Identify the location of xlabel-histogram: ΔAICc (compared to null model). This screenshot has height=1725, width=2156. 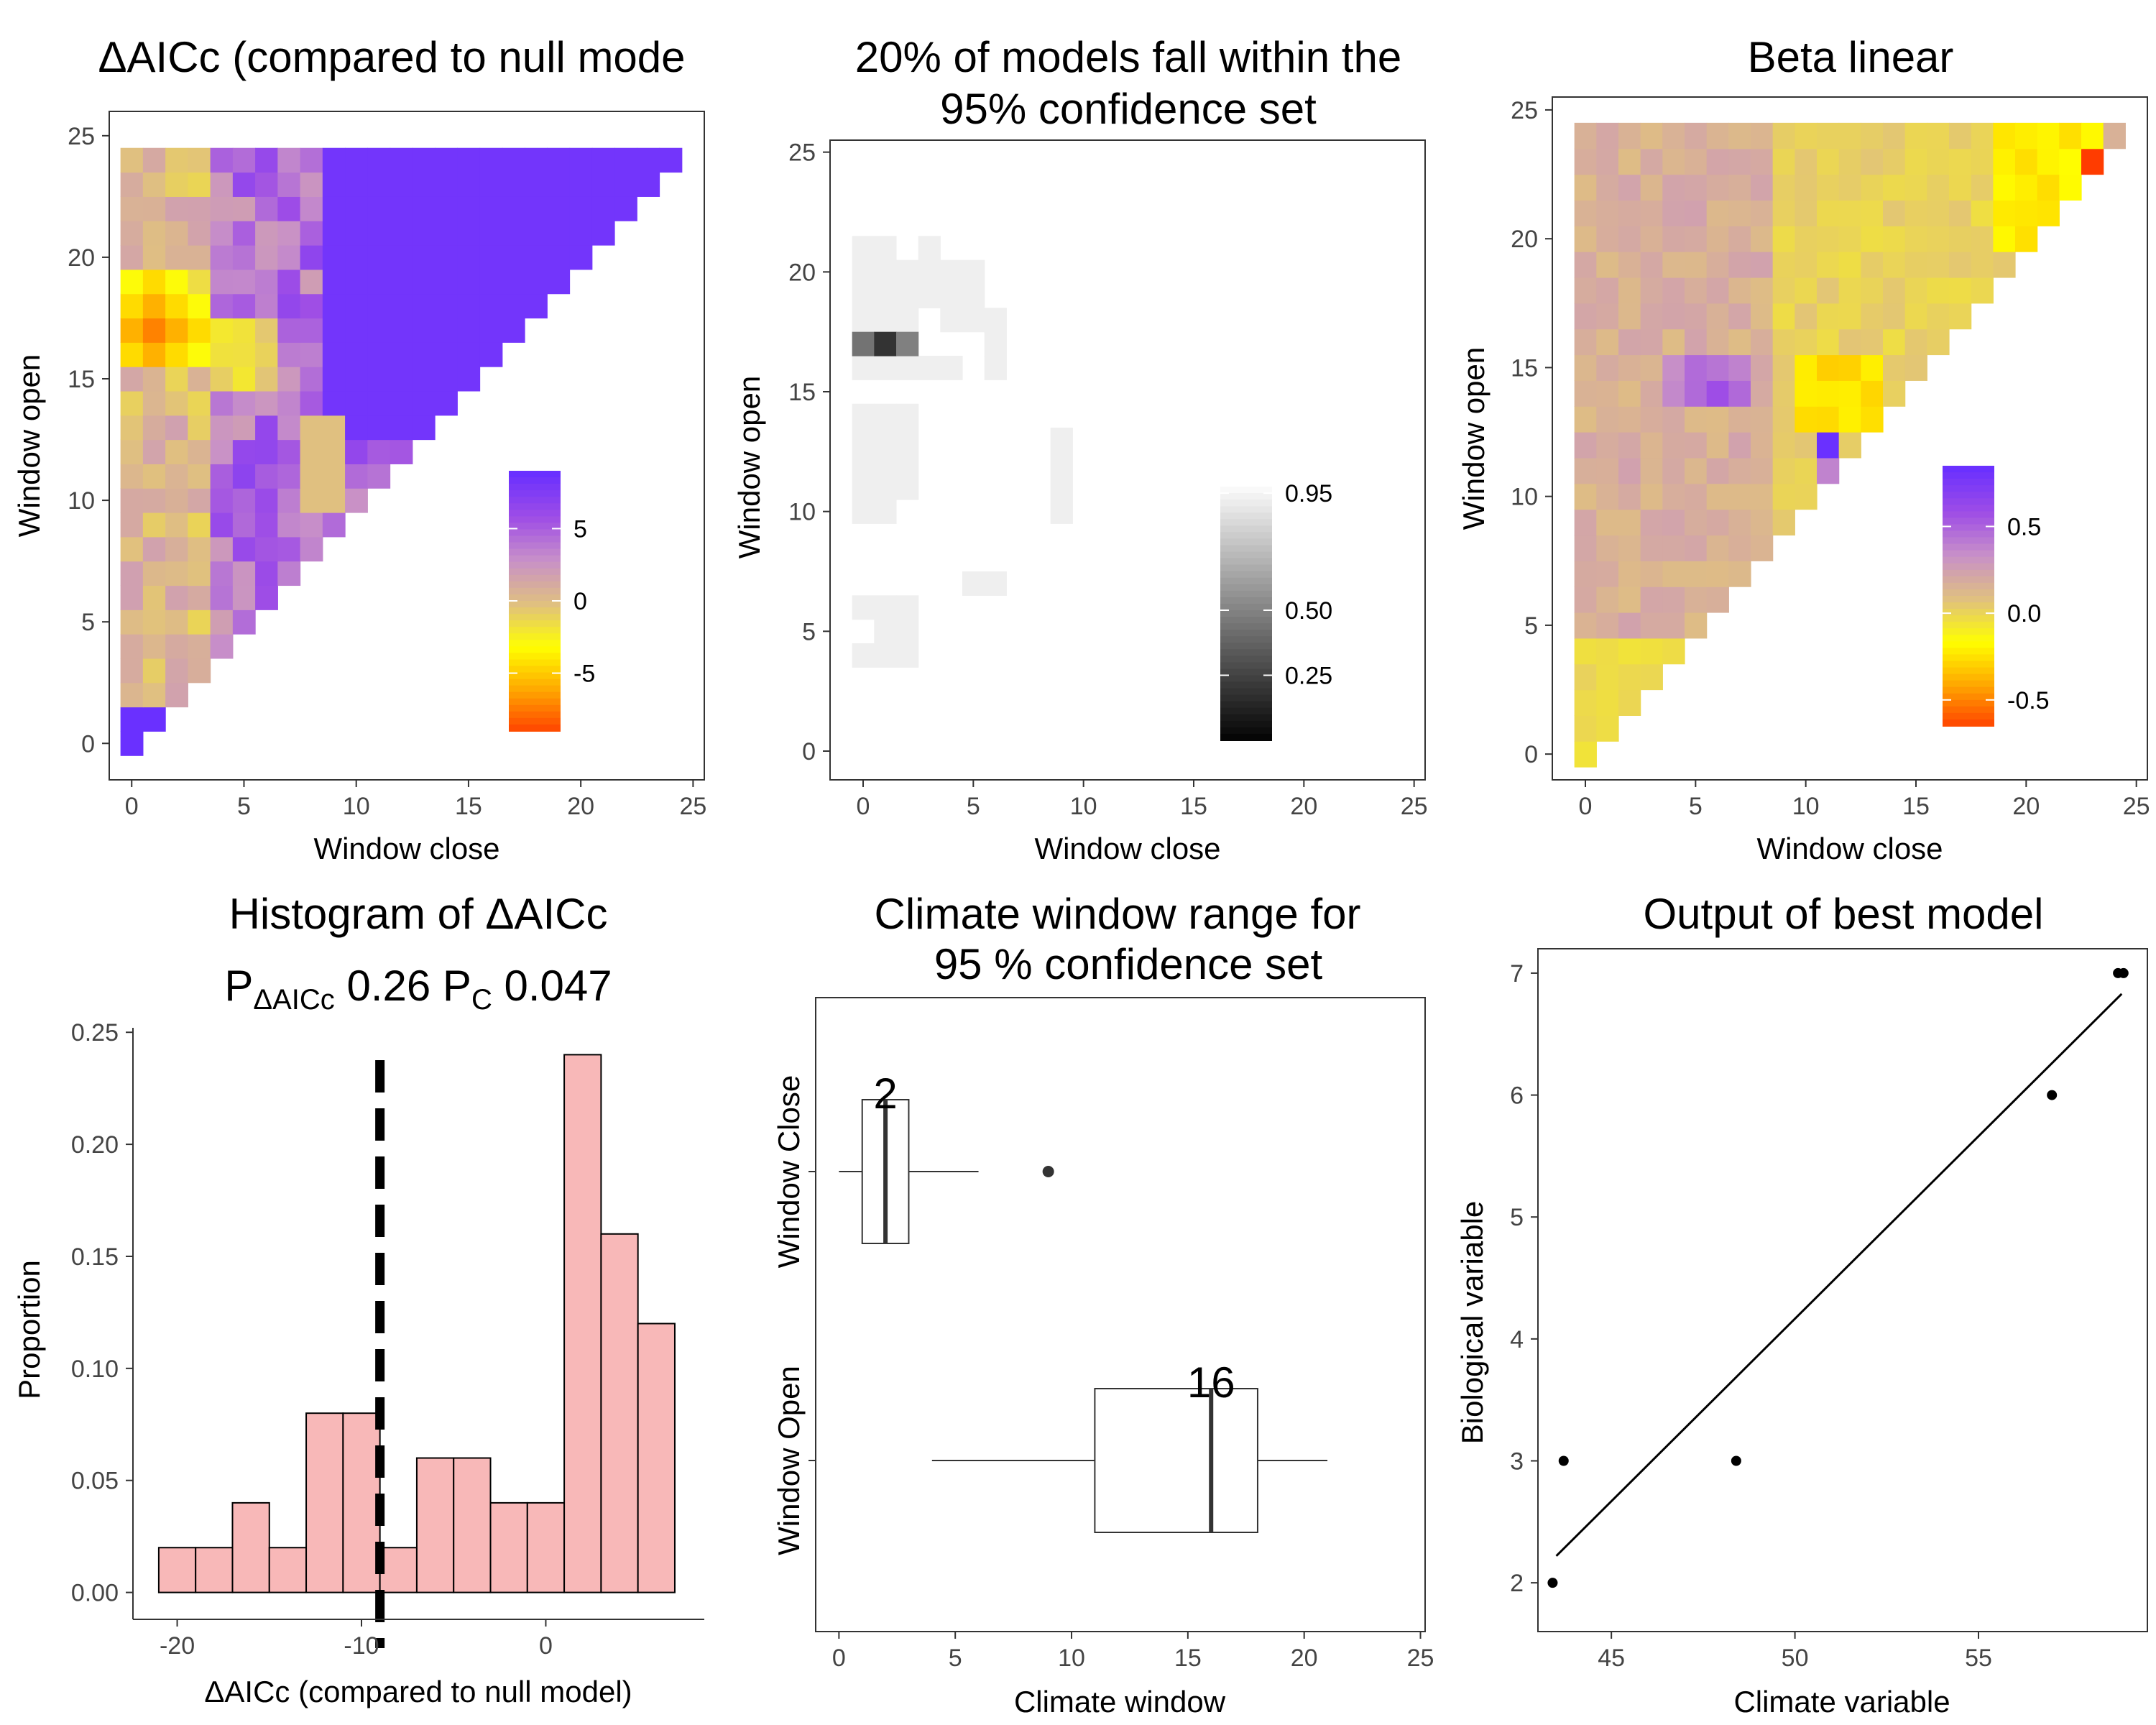
(418, 1691).